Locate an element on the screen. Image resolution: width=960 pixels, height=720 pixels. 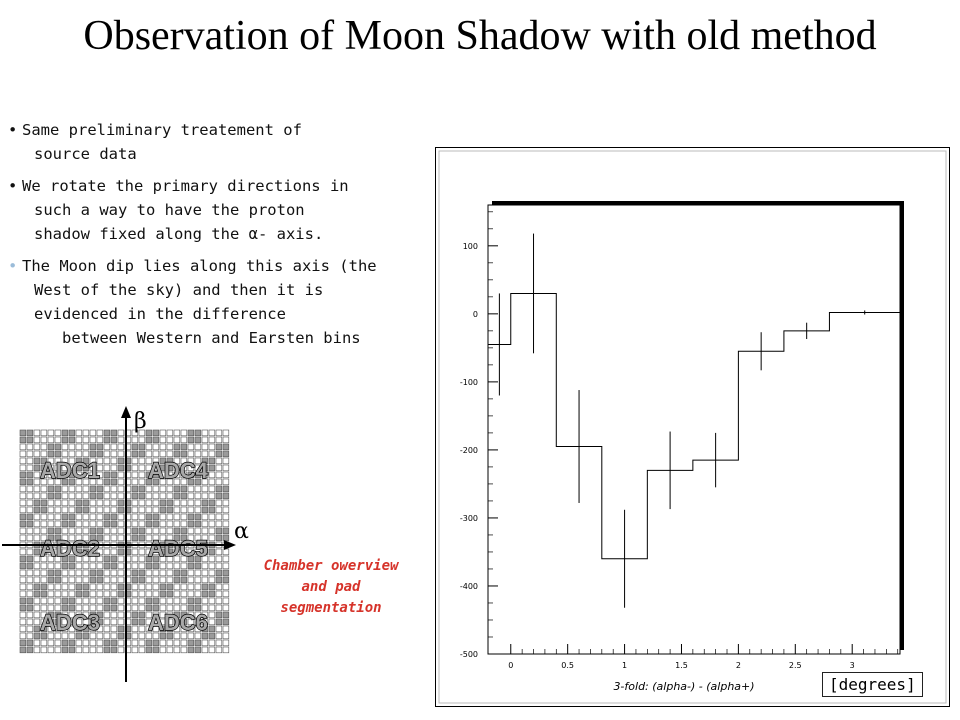
bullet-line: shadow fixed along the α- axis. is located at coordinates (218, 234).